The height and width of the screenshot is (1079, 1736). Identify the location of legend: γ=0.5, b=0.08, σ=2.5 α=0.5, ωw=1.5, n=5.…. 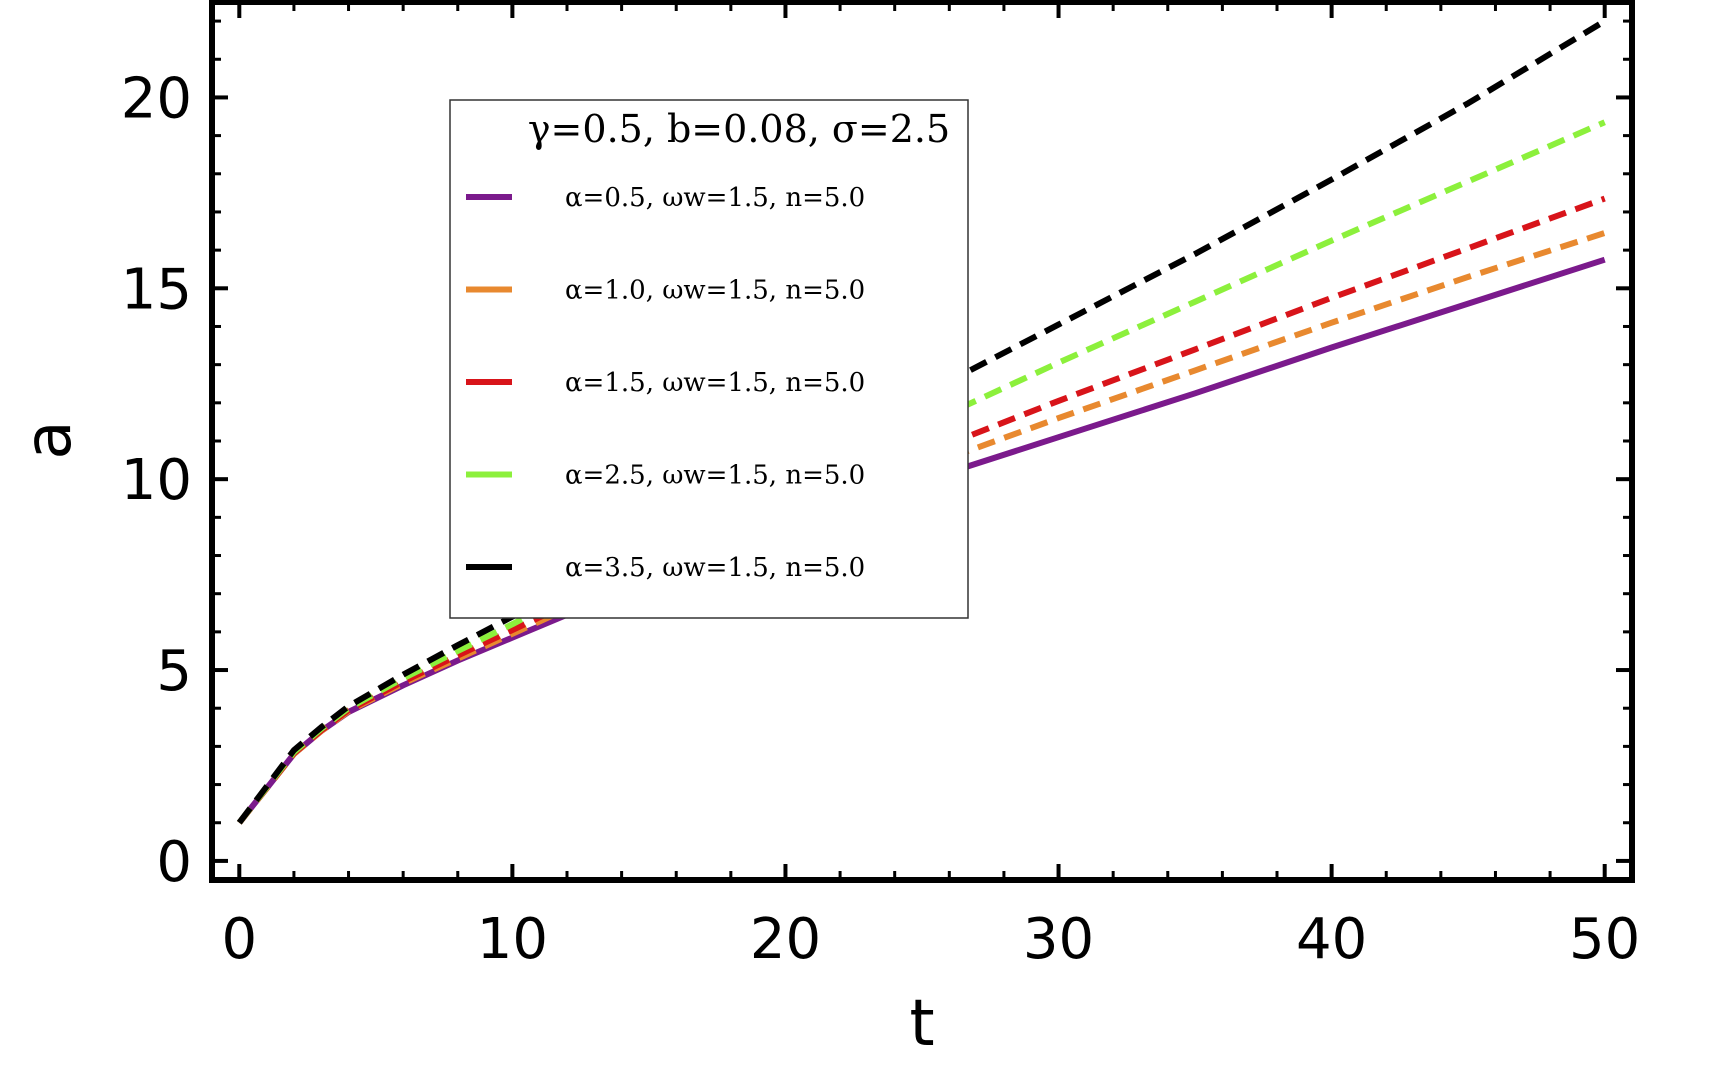
(709, 359).